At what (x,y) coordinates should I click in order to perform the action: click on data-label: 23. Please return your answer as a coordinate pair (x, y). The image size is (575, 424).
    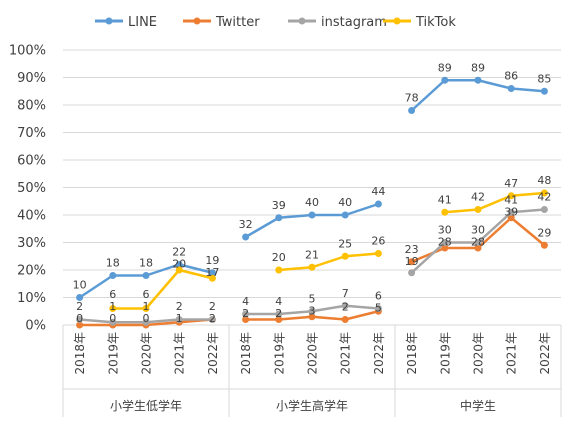
    Looking at the image, I should click on (412, 249).